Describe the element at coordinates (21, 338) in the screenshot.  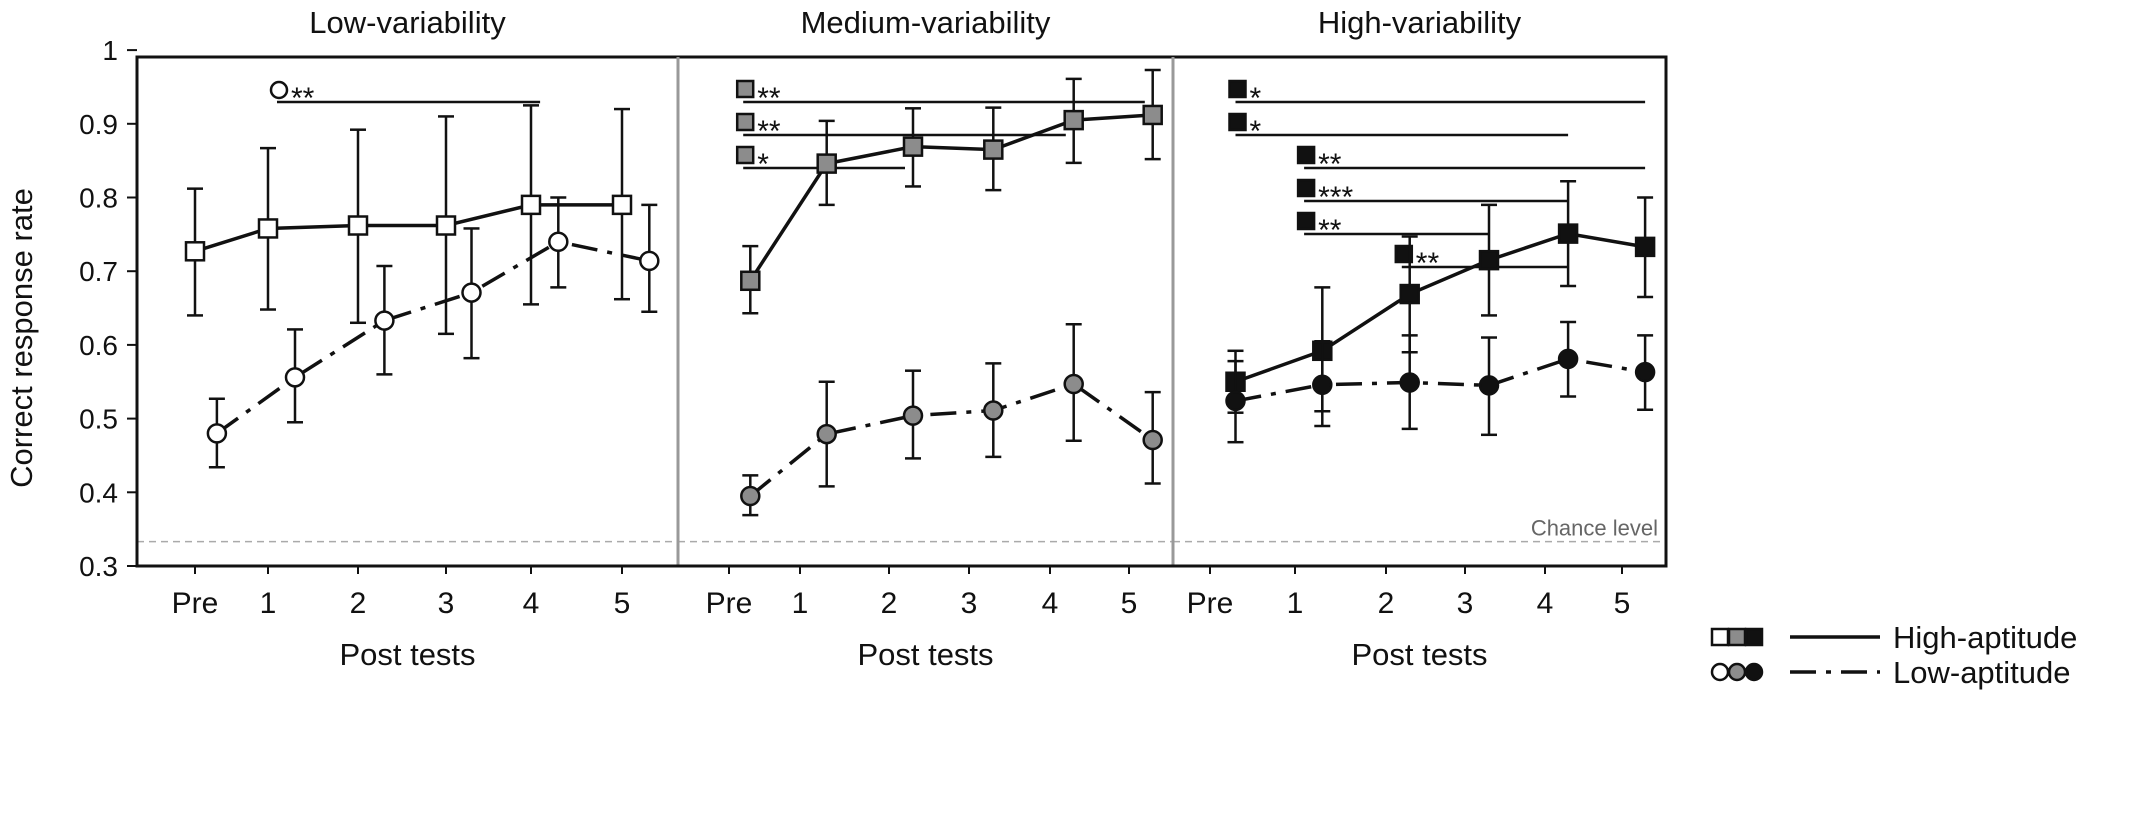
I see `y-axis-label: Correct response rate` at that location.